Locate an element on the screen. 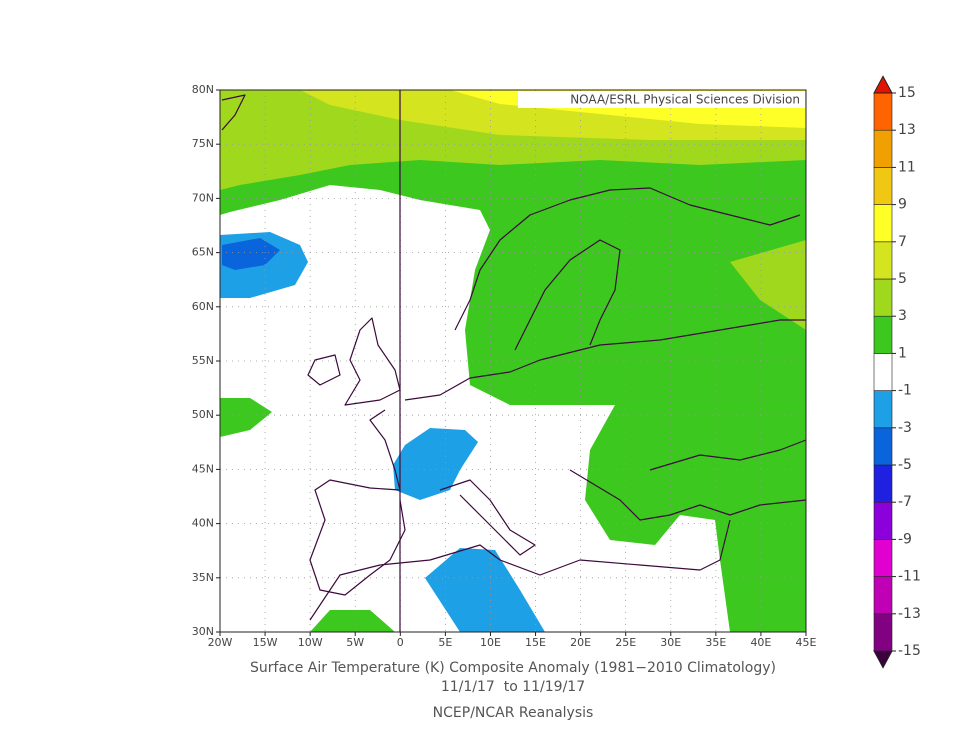 The image size is (960, 744). x-tick-label: 5W is located at coordinates (355, 642).